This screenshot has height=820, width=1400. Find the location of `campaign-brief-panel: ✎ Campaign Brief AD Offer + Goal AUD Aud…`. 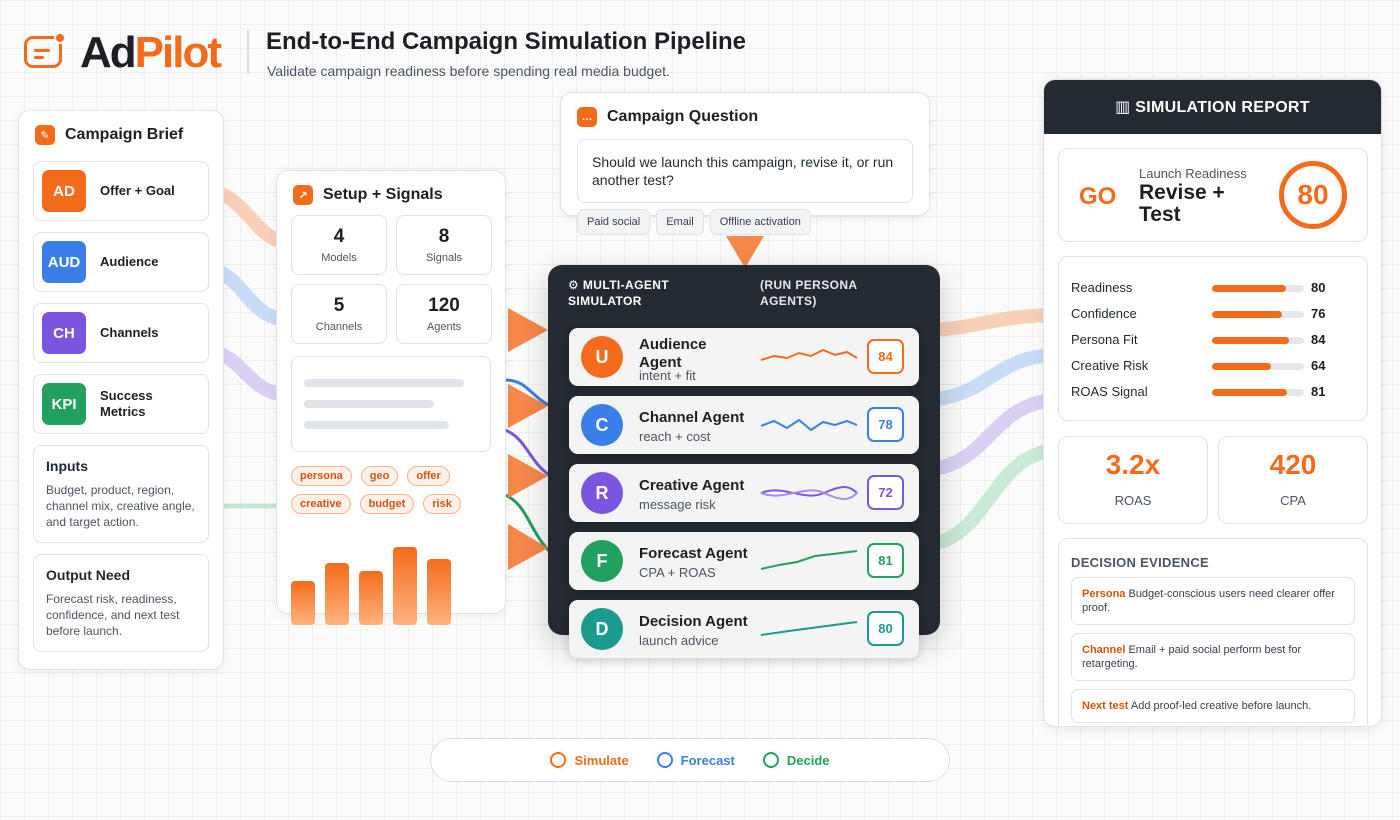

campaign-brief-panel: ✎ Campaign Brief AD Offer + Goal AUD Aud… is located at coordinates (121, 390).